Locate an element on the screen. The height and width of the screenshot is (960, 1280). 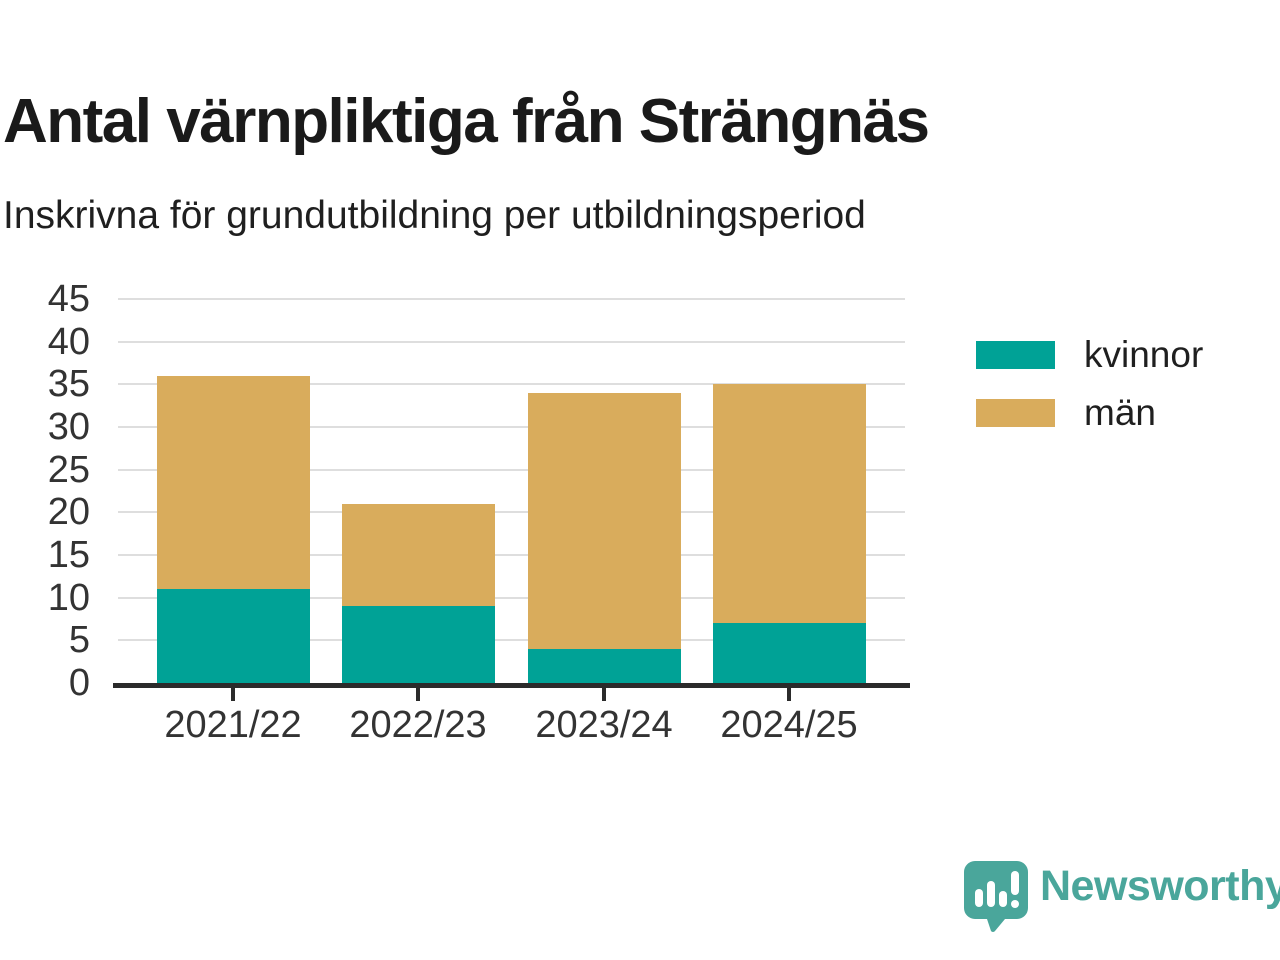
gridline-y25 is located at coordinates (511, 469).